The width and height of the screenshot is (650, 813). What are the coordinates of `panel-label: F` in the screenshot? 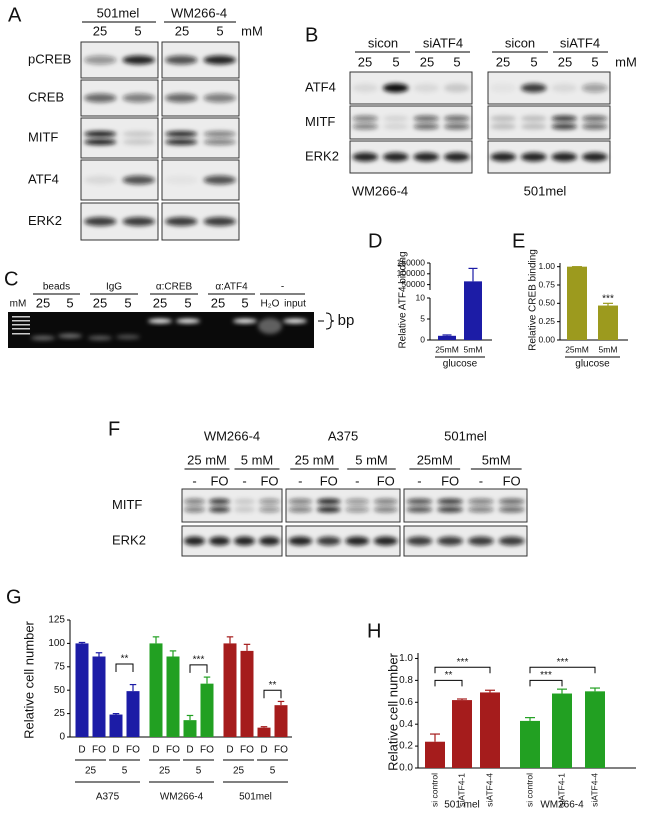 It's located at (114, 429).